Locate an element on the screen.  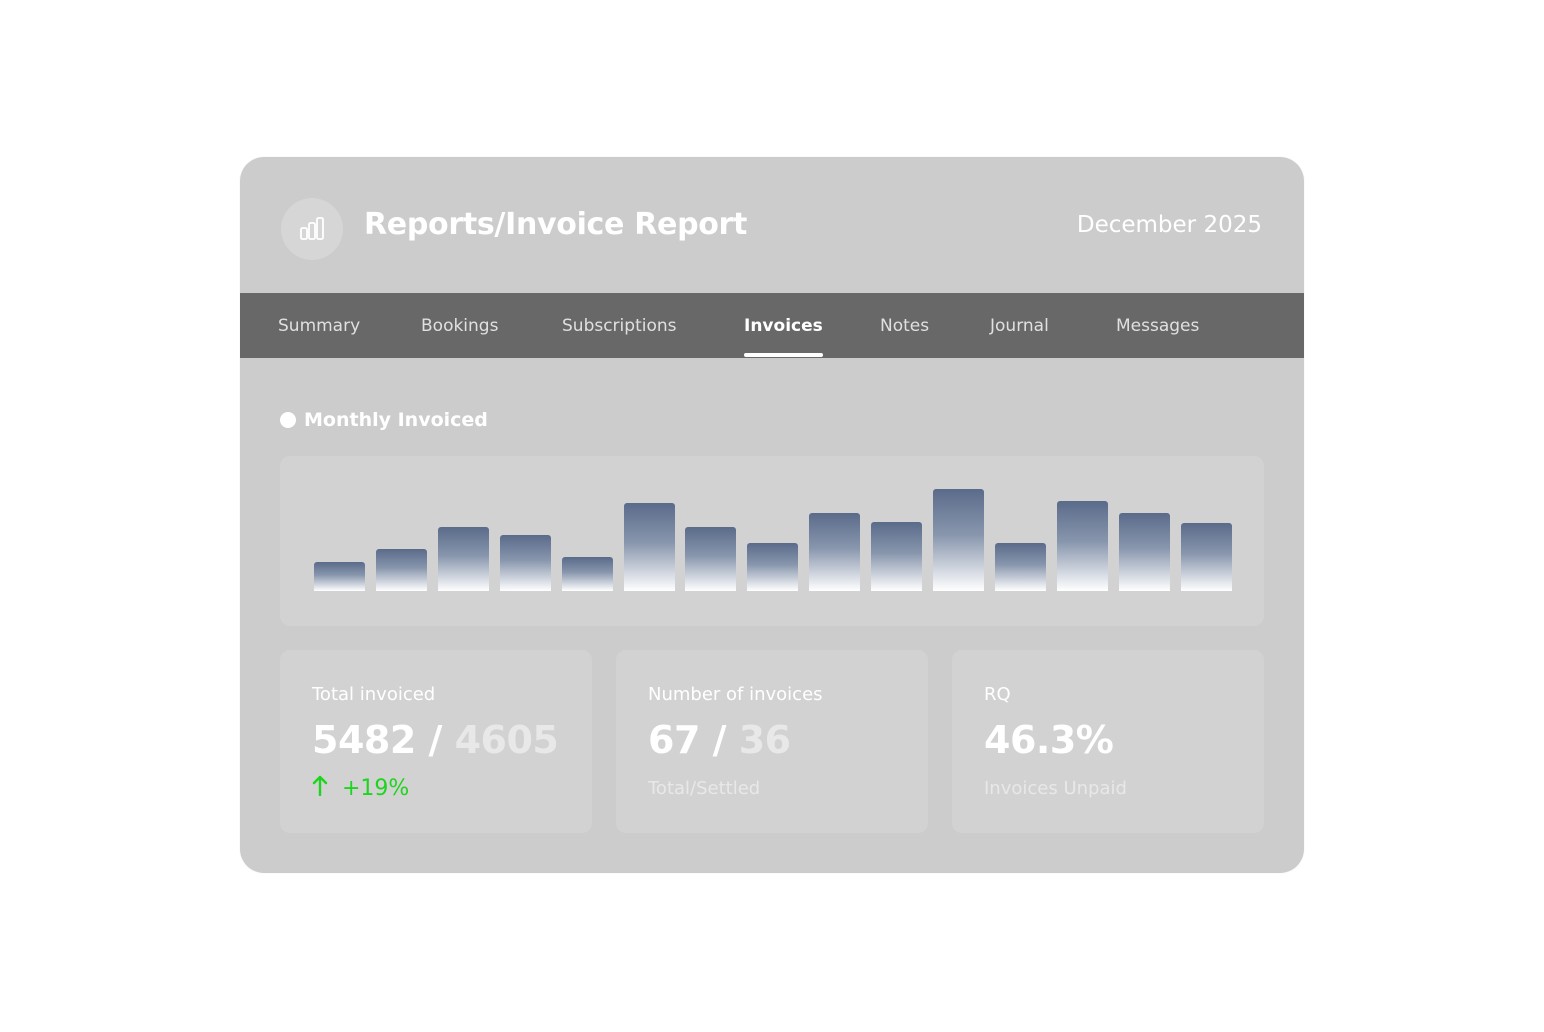
legend-dot-icon is located at coordinates (288, 420).